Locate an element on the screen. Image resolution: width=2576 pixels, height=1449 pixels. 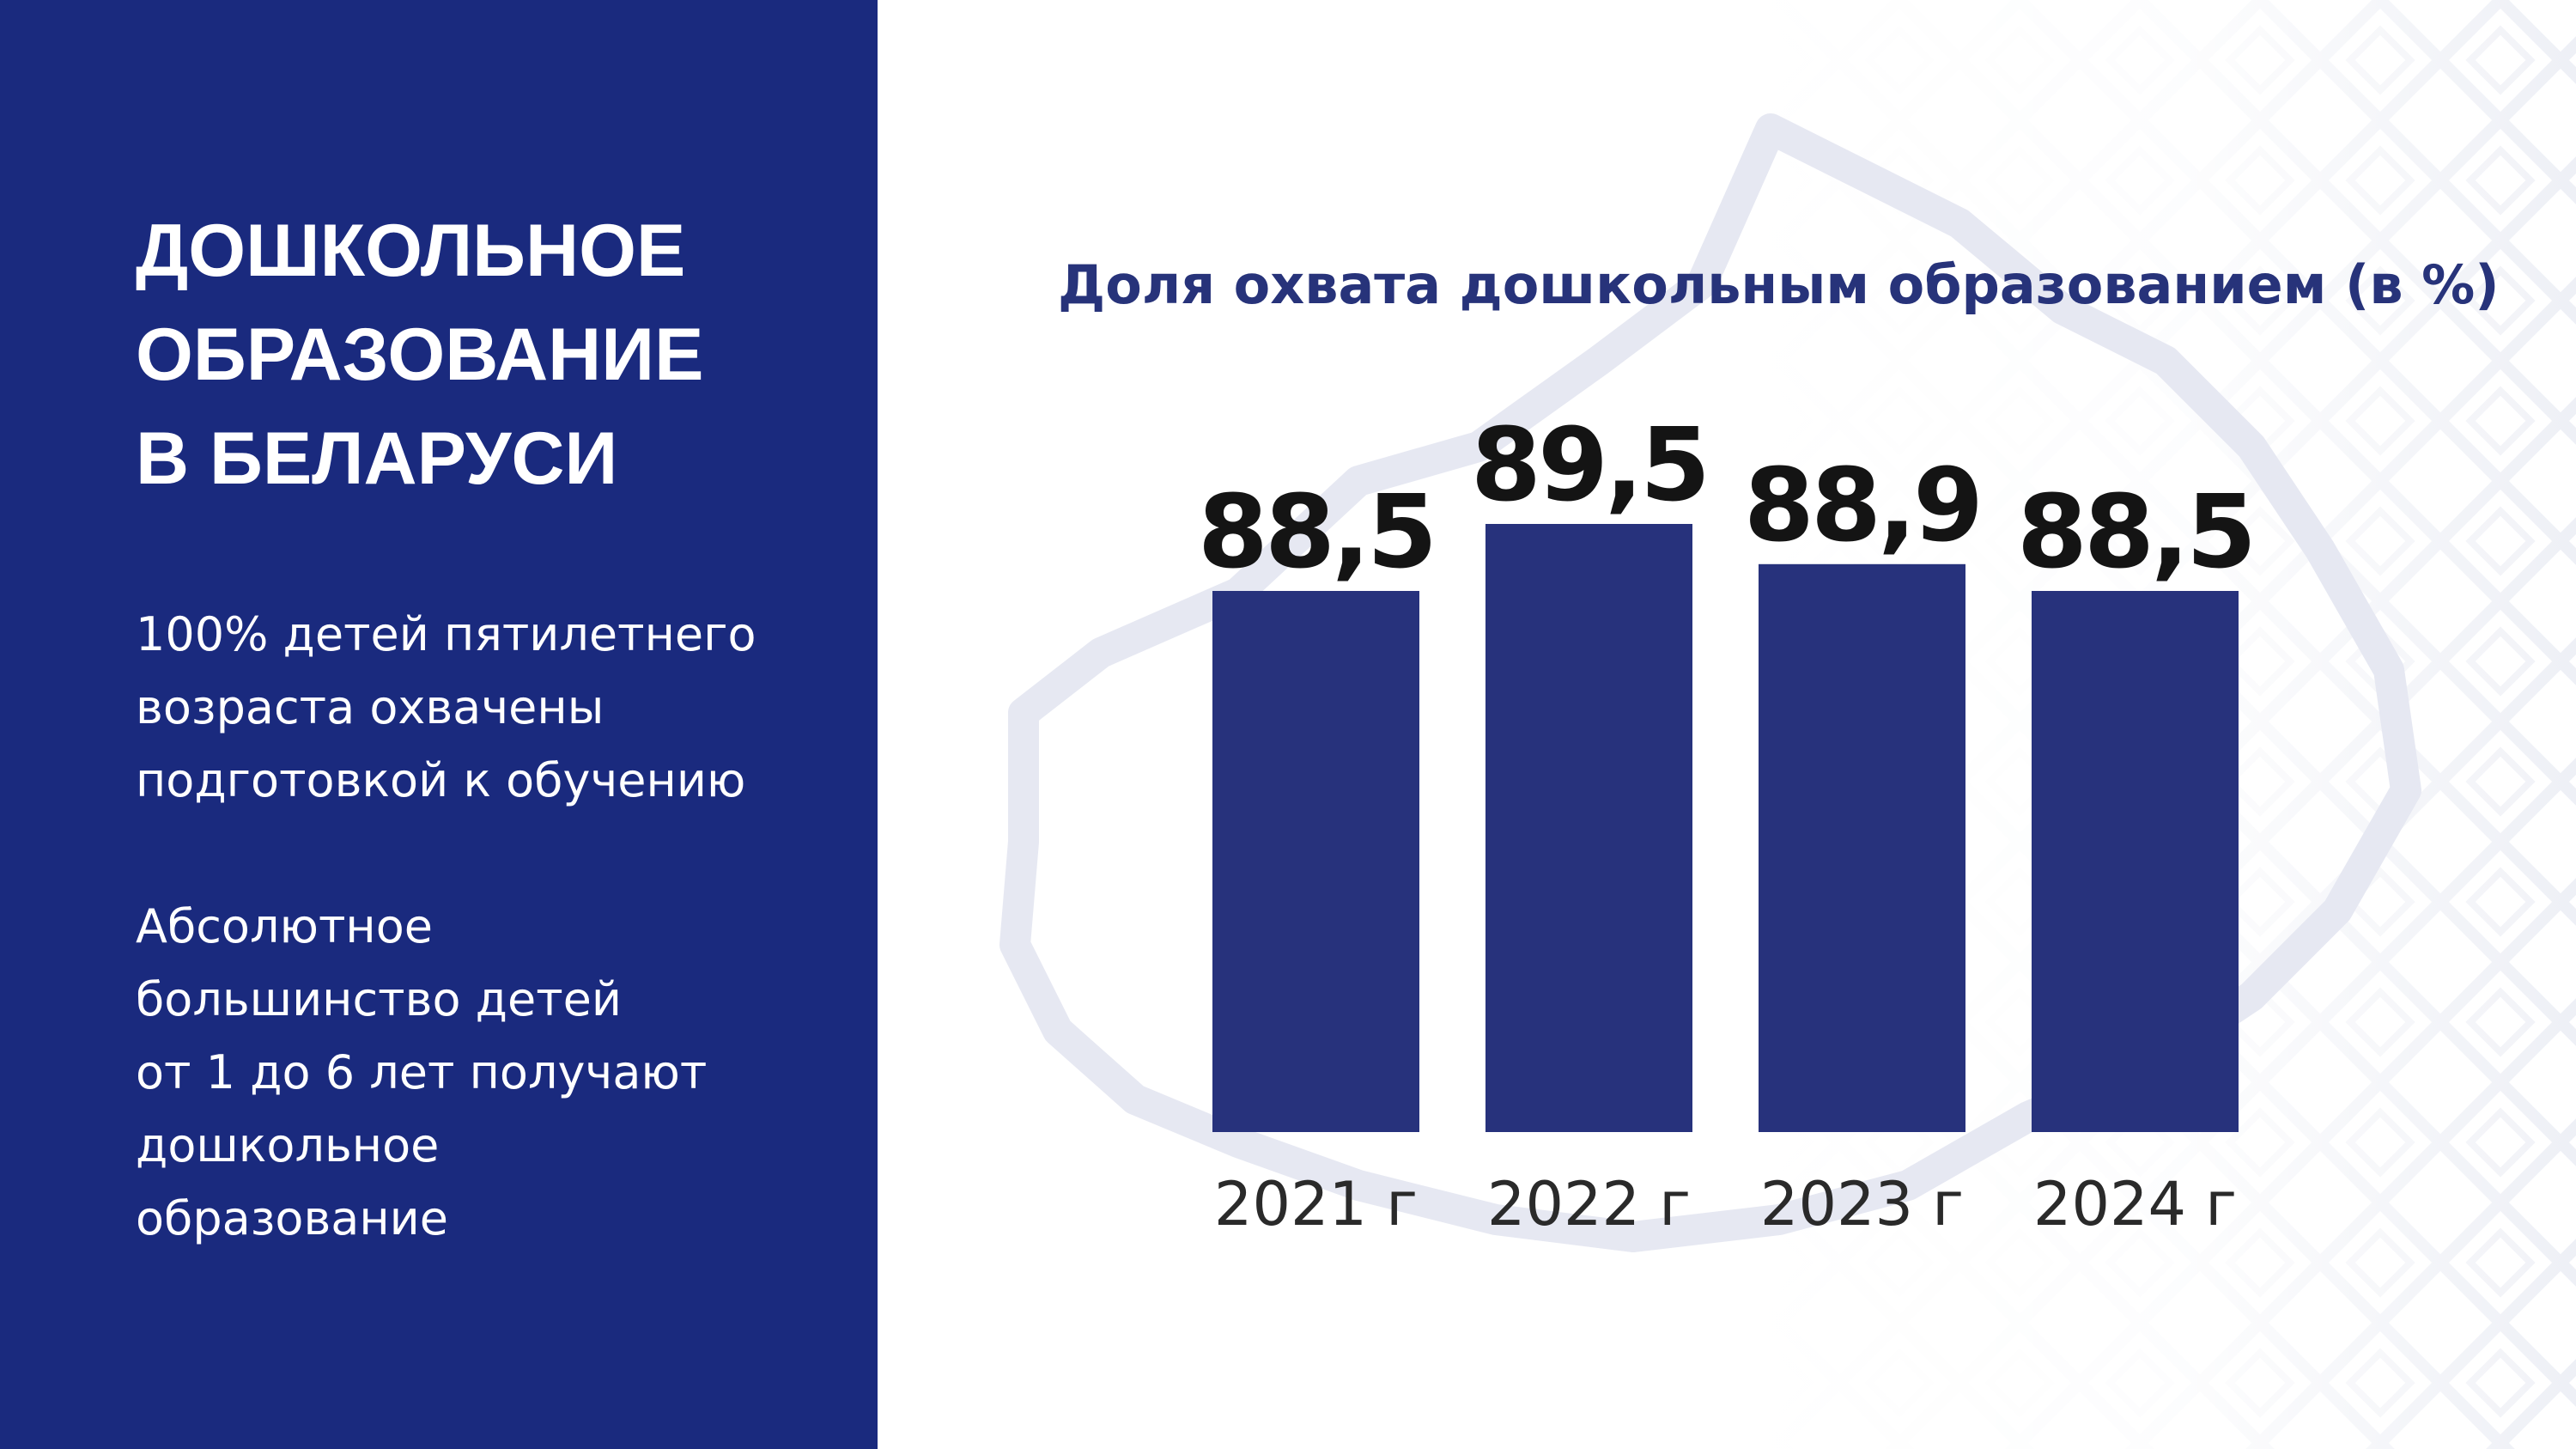
category-label: 2021 г is located at coordinates (1316, 1204).